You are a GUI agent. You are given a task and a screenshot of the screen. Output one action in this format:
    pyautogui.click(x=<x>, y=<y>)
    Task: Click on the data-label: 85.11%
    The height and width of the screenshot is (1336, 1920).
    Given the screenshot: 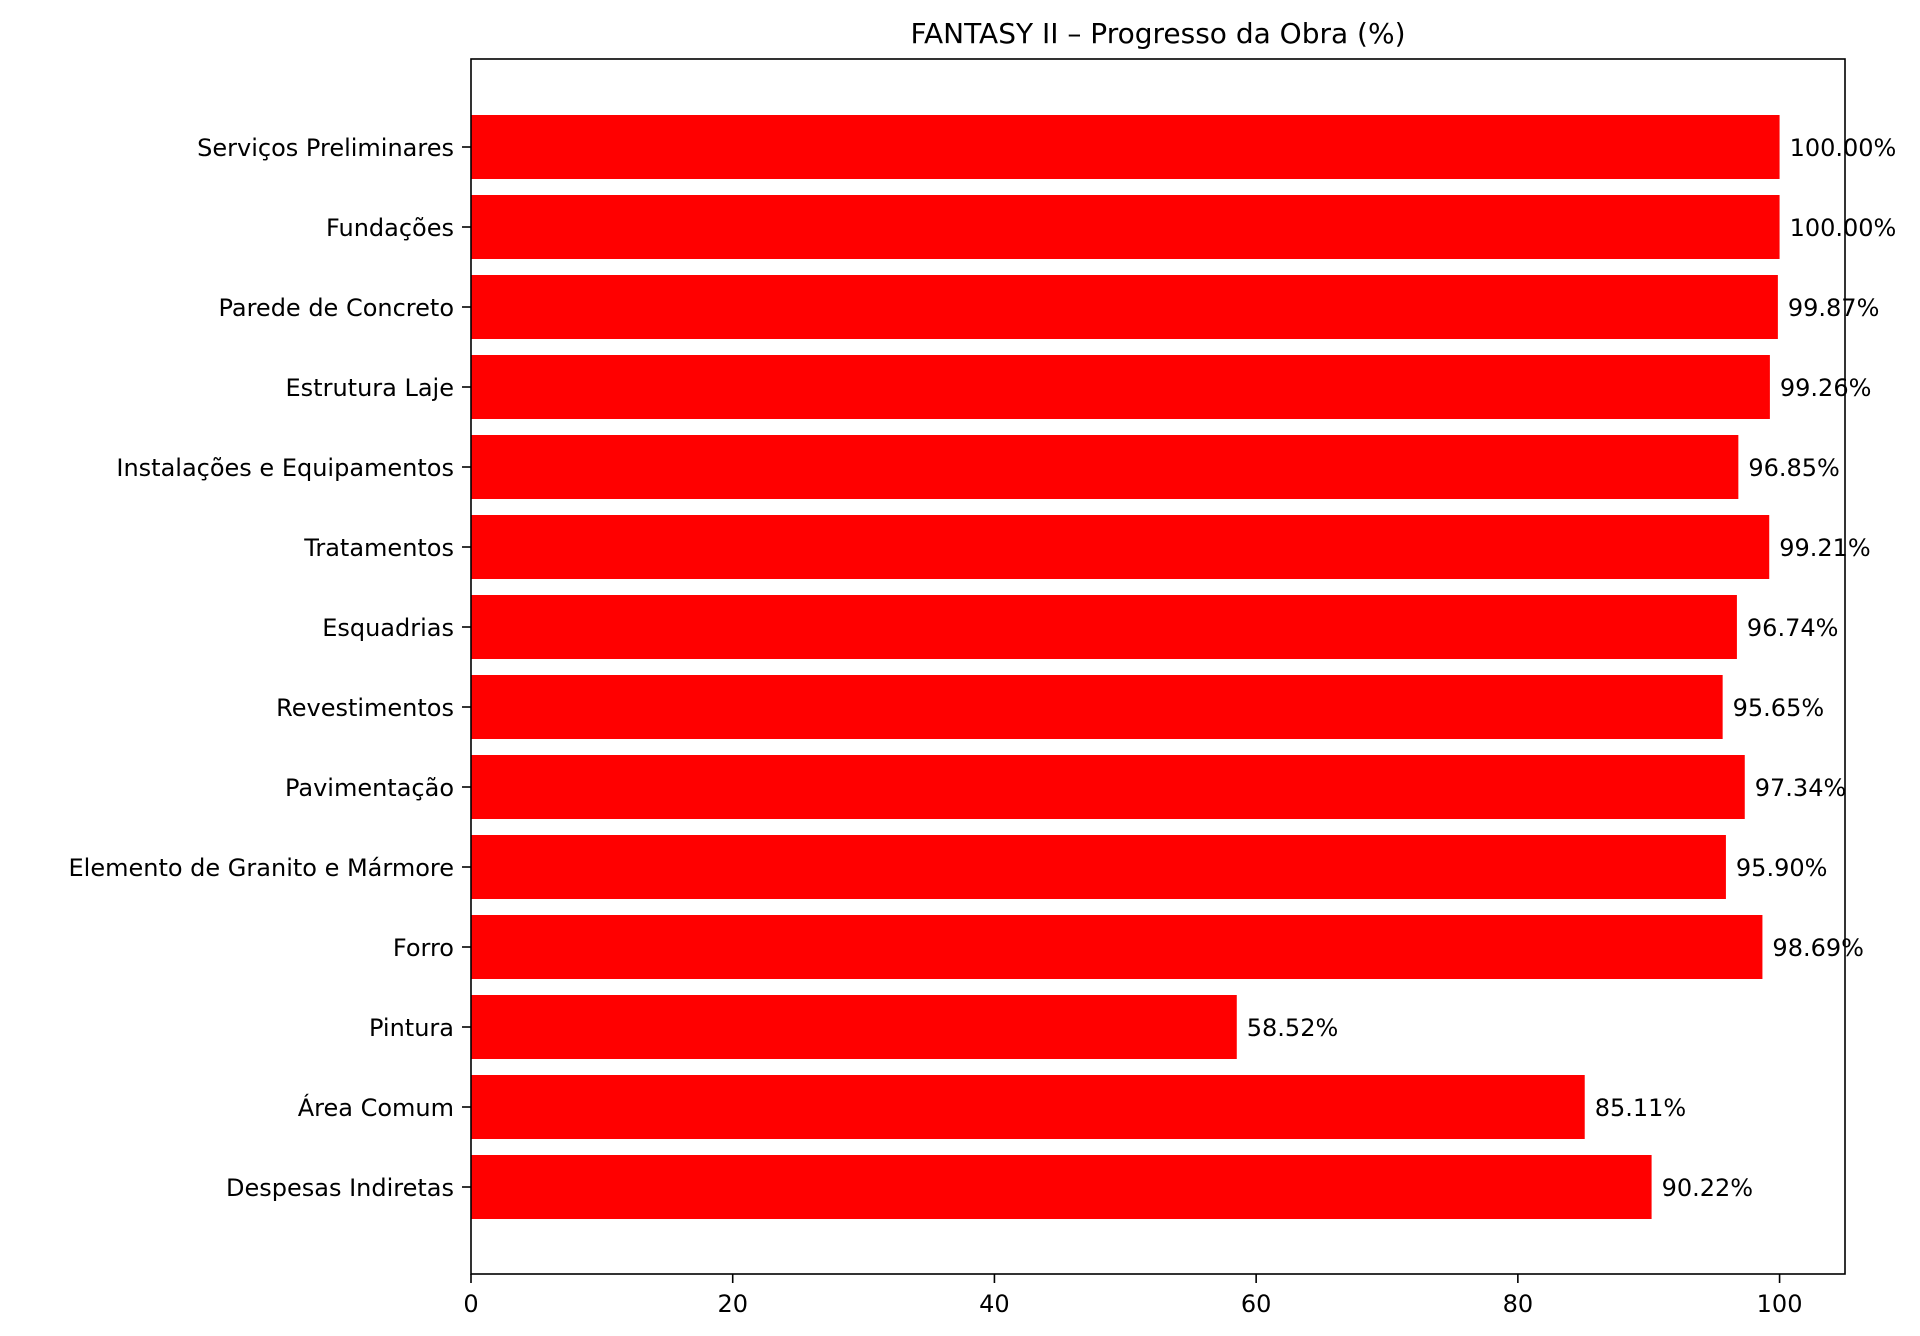 What is the action you would take?
    pyautogui.click(x=1641, y=1108)
    